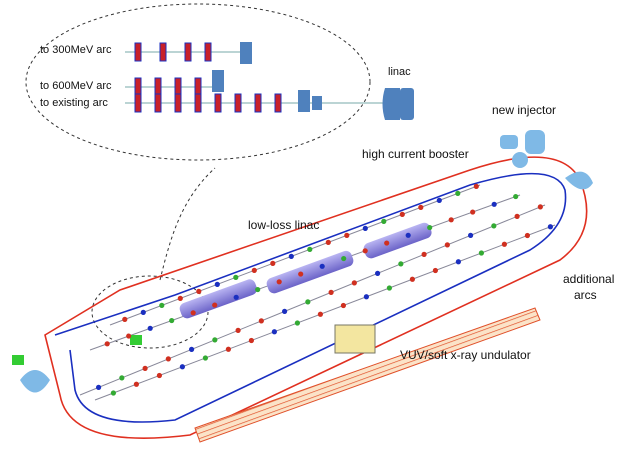  I want to click on zoom-region, so click(150, 312).